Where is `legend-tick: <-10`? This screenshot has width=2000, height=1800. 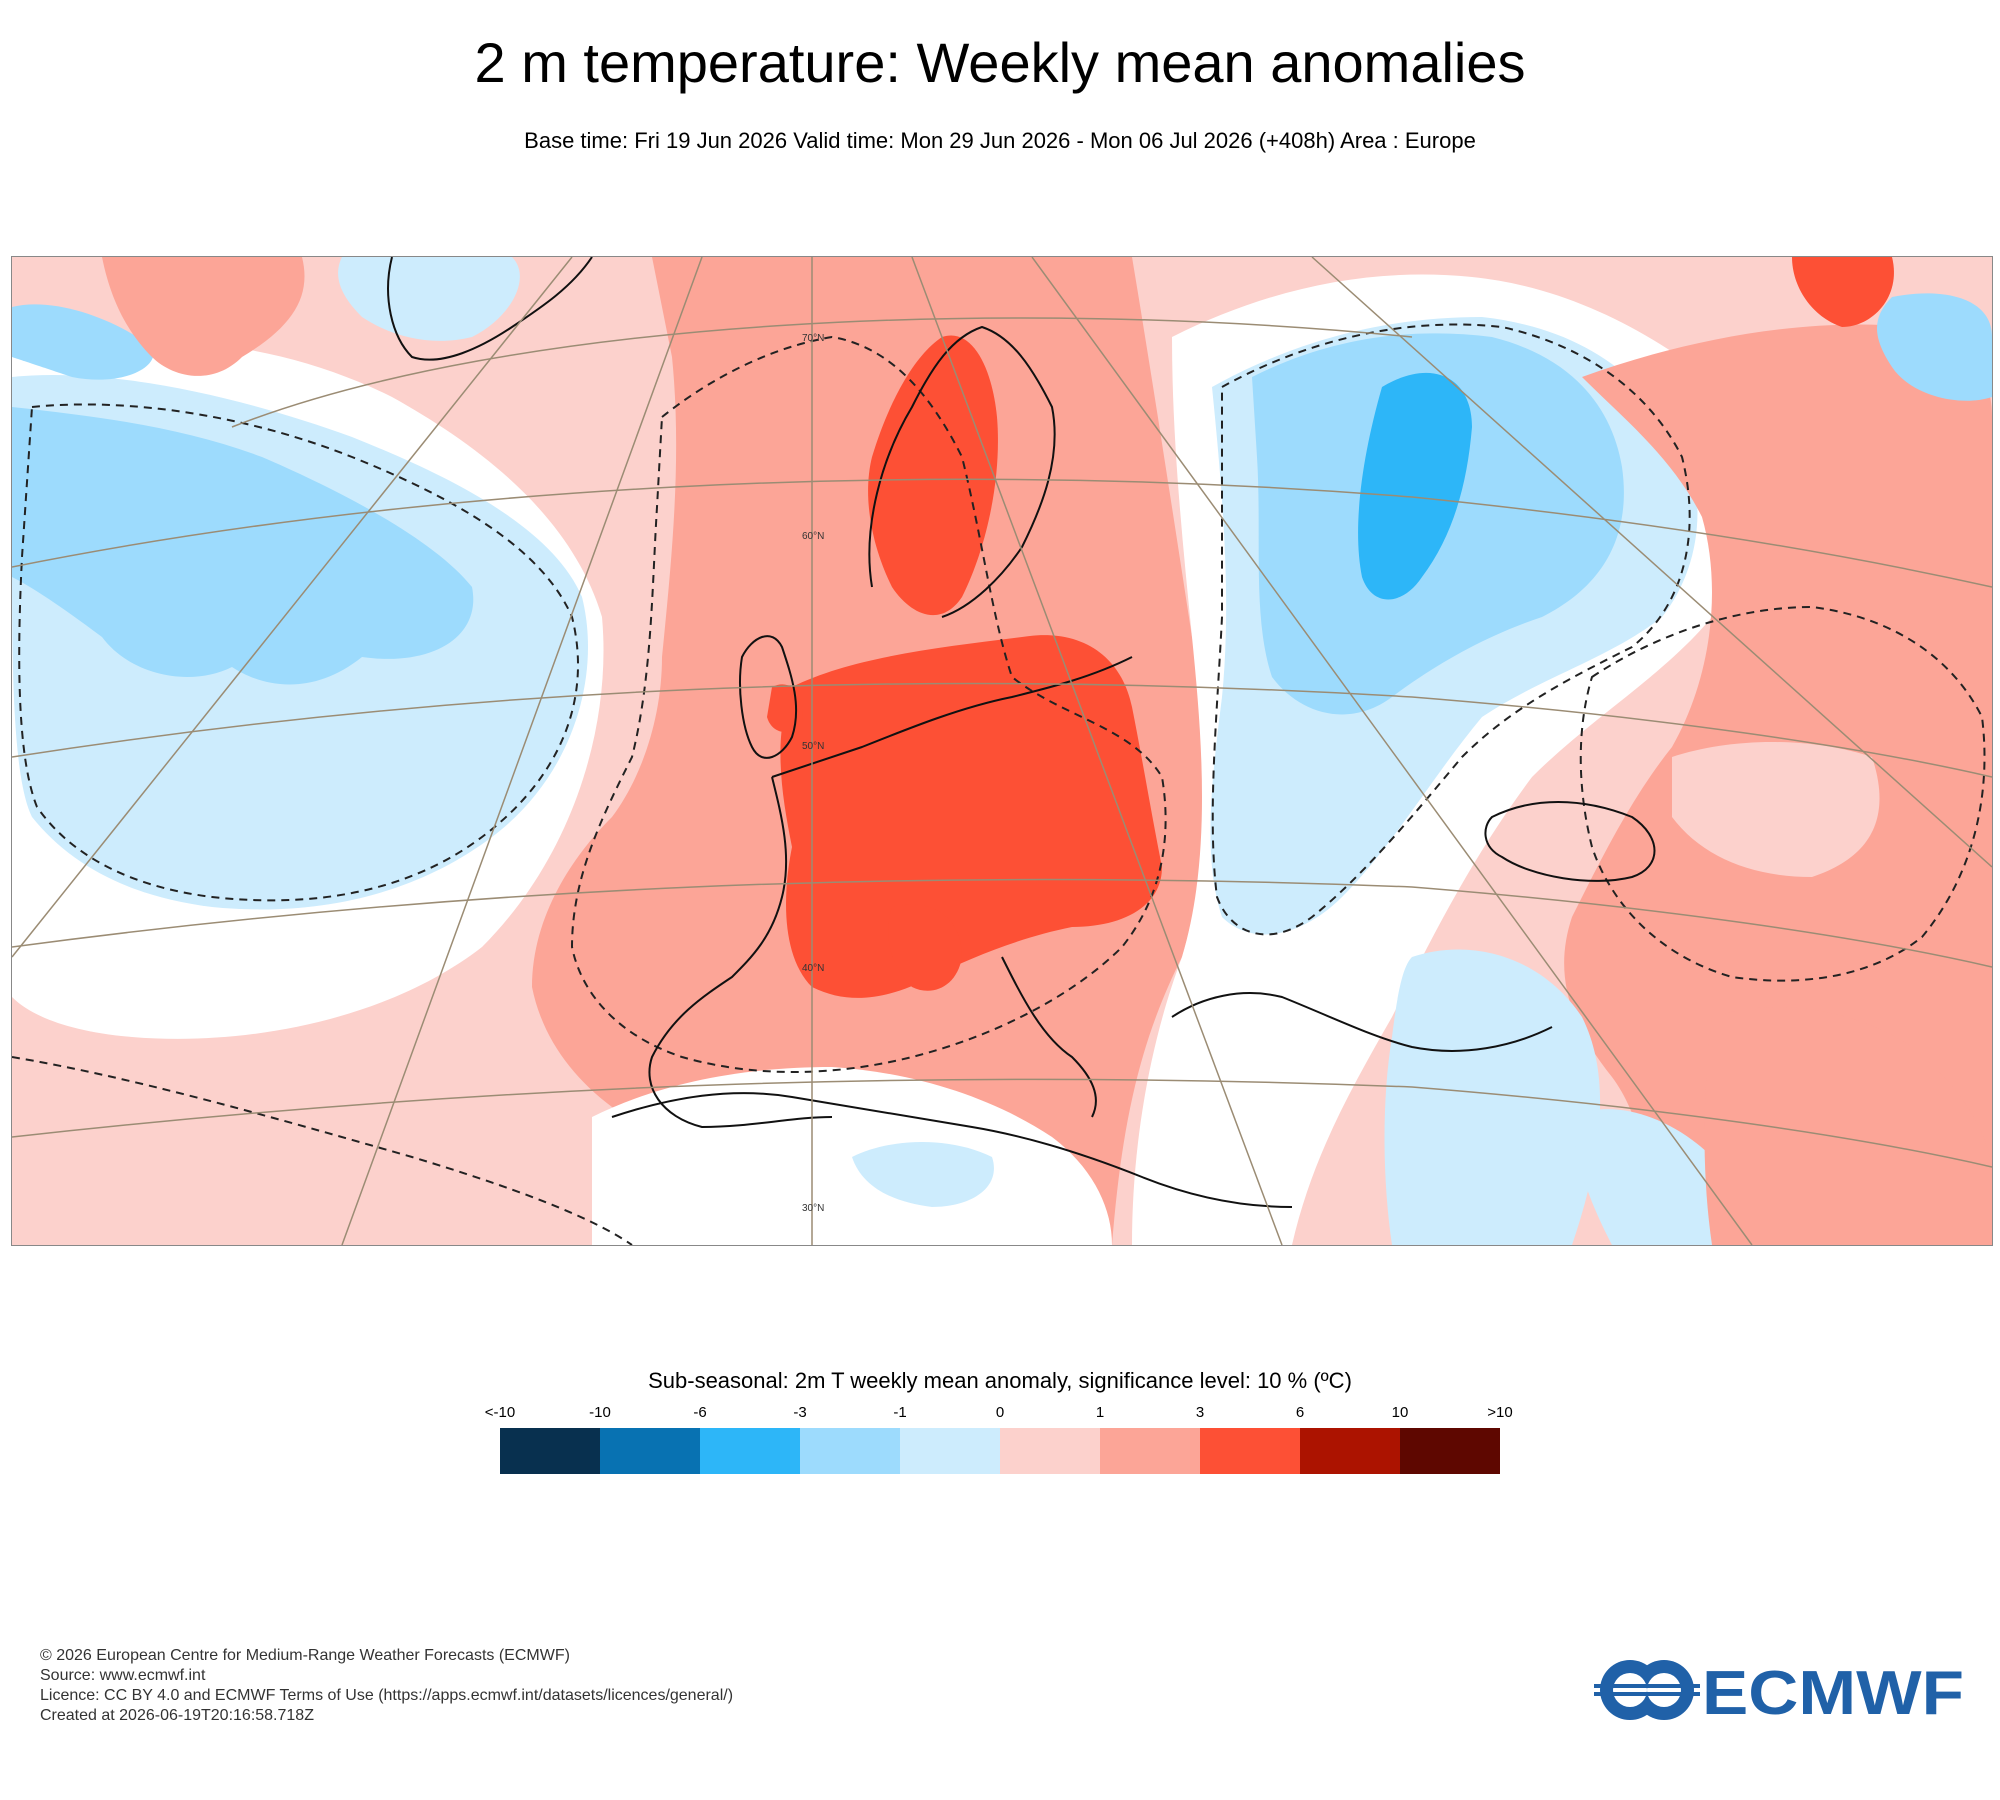
legend-tick: <-10 is located at coordinates (500, 1412).